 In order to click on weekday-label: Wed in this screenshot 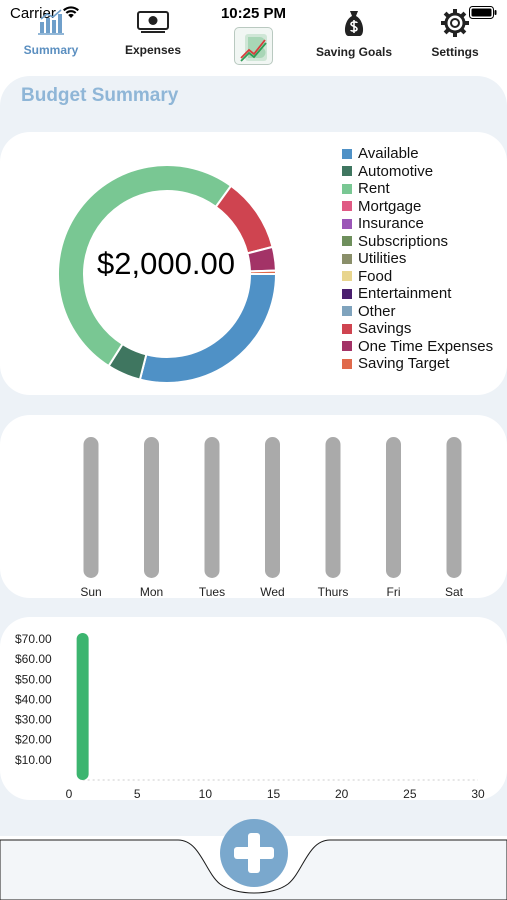, I will do `click(272, 591)`.